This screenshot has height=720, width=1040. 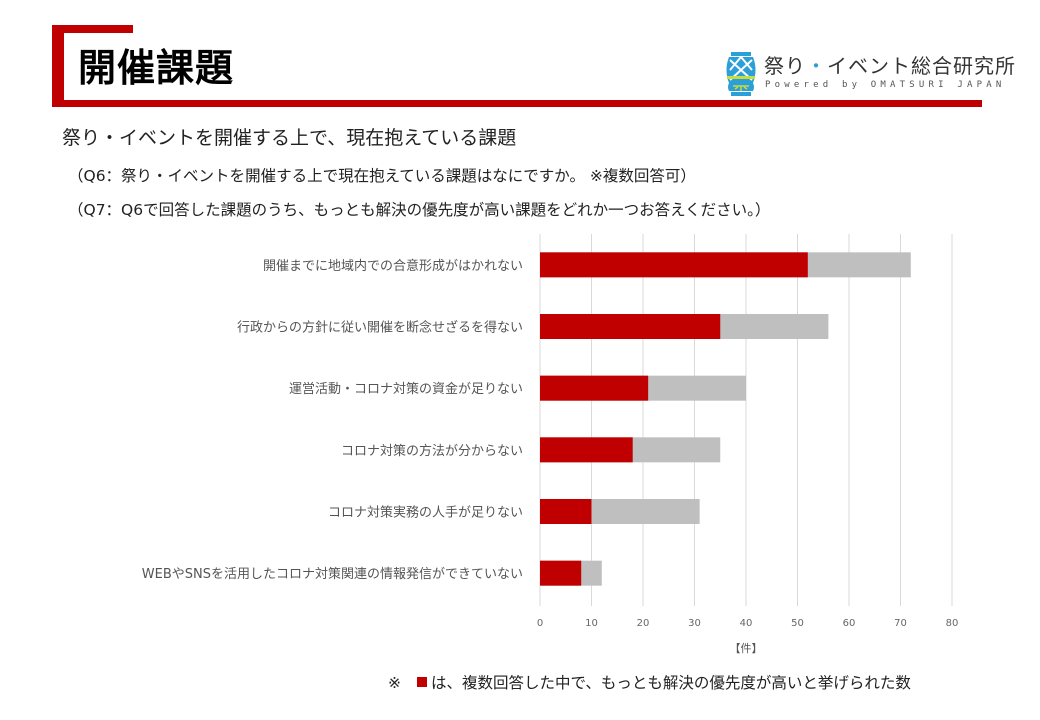 I want to click on x-tick-labels: 0 10 20 30 40 50 60 70 80, so click(x=748, y=623).